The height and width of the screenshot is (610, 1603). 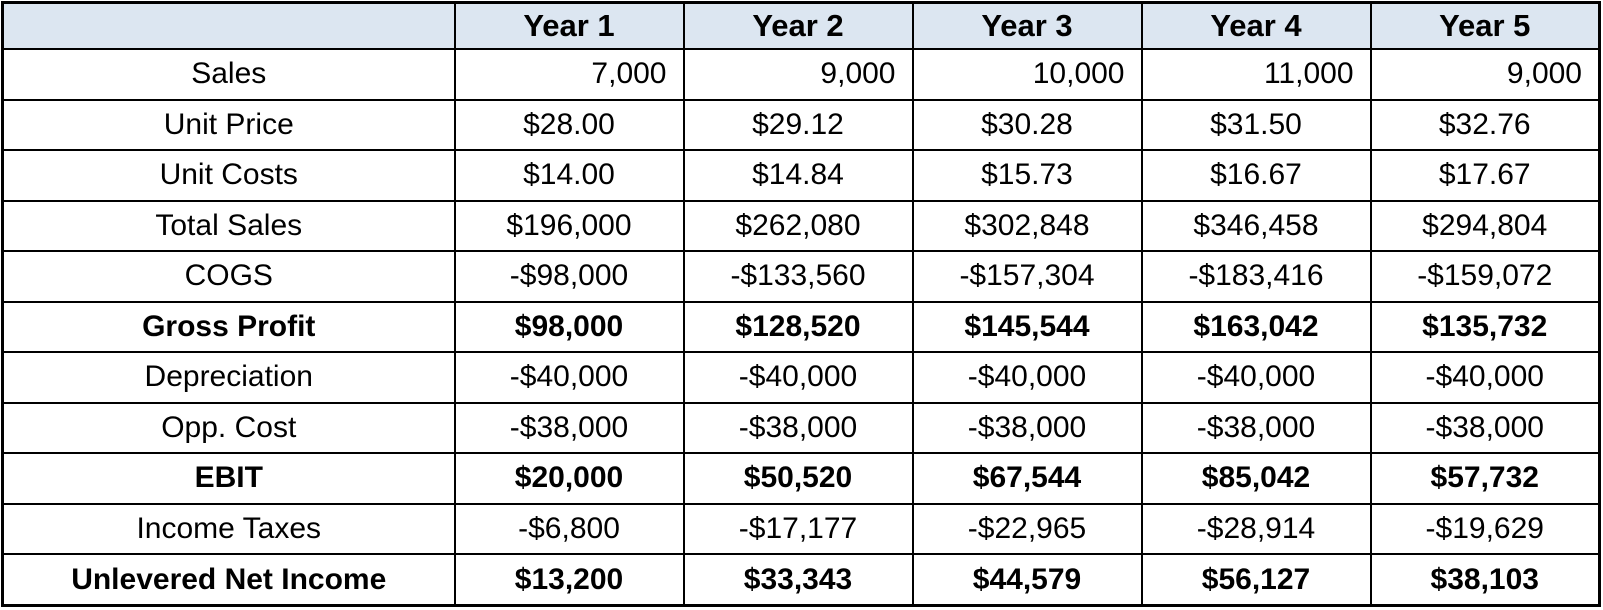 What do you see at coordinates (569, 125) in the screenshot?
I see `cell-year-1: $28.00` at bounding box center [569, 125].